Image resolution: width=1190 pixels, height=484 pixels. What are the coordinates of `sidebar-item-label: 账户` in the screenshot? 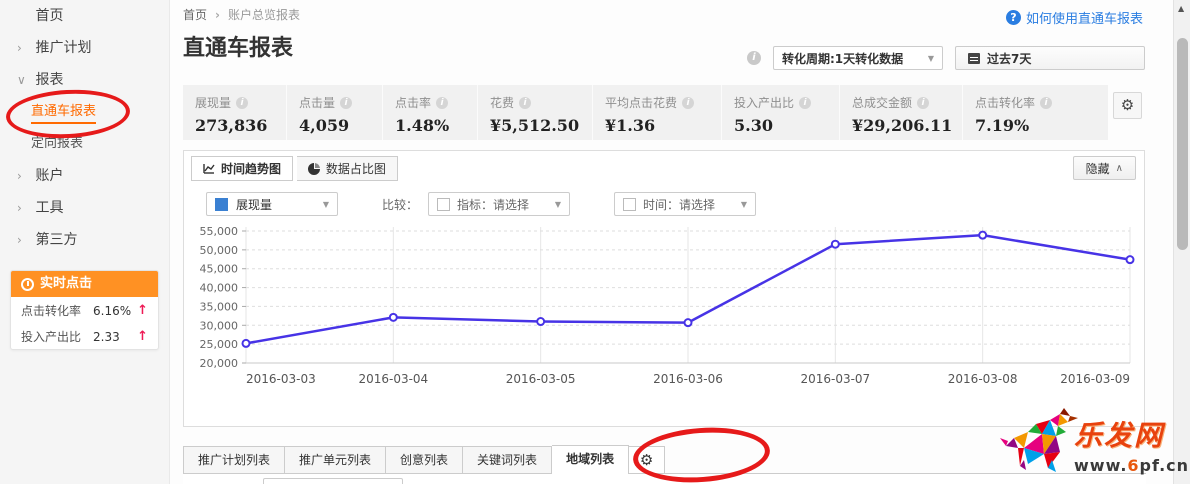 It's located at (49, 176).